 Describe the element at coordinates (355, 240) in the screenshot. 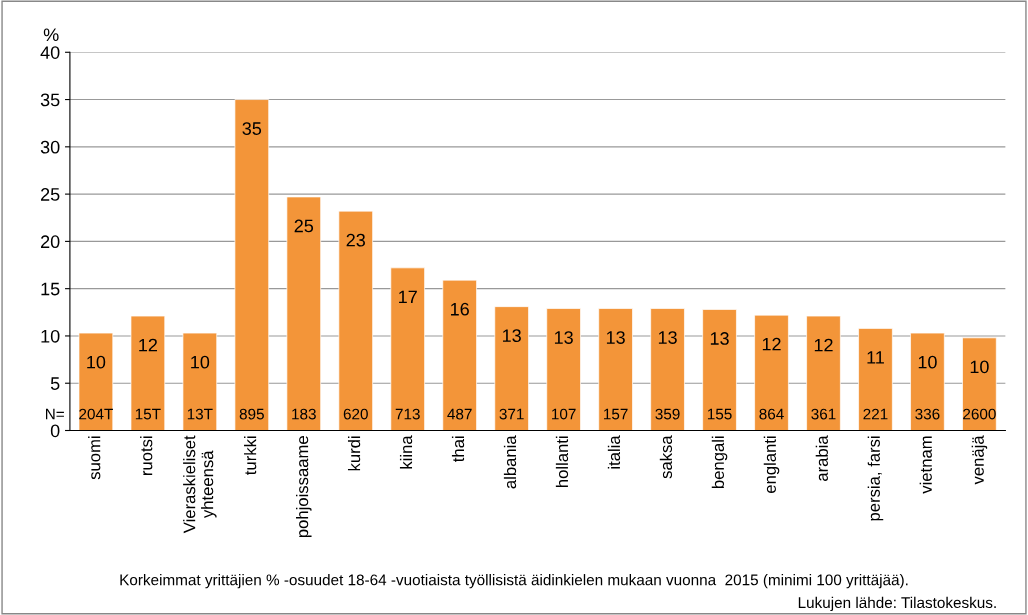

I see `data-label: 23` at that location.